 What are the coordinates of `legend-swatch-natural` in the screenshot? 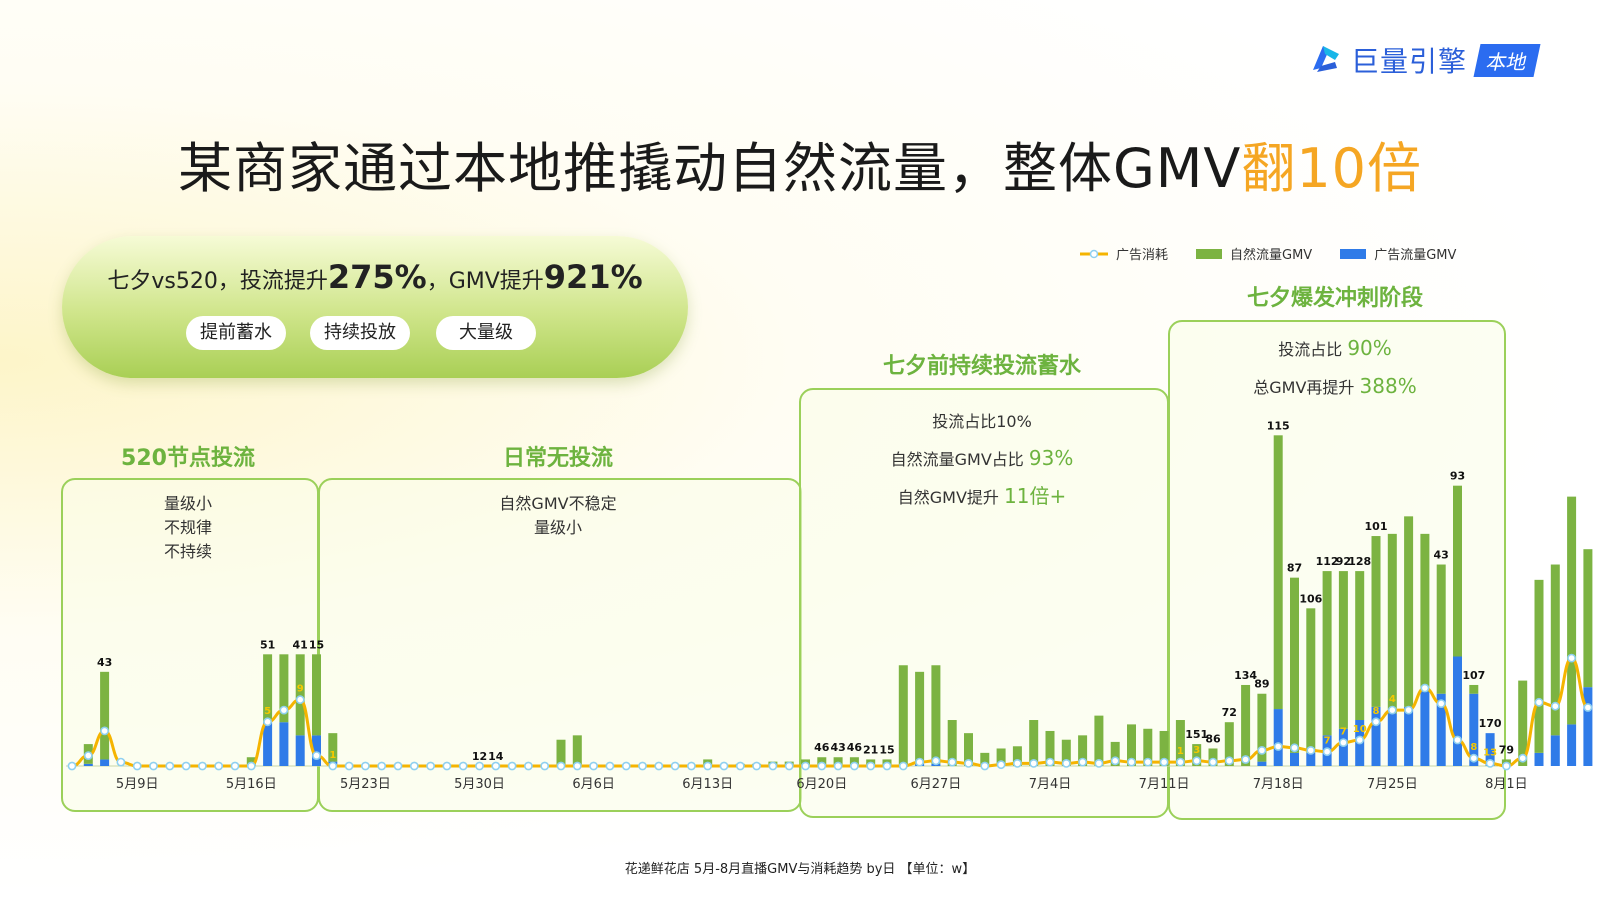 It's located at (1209, 253).